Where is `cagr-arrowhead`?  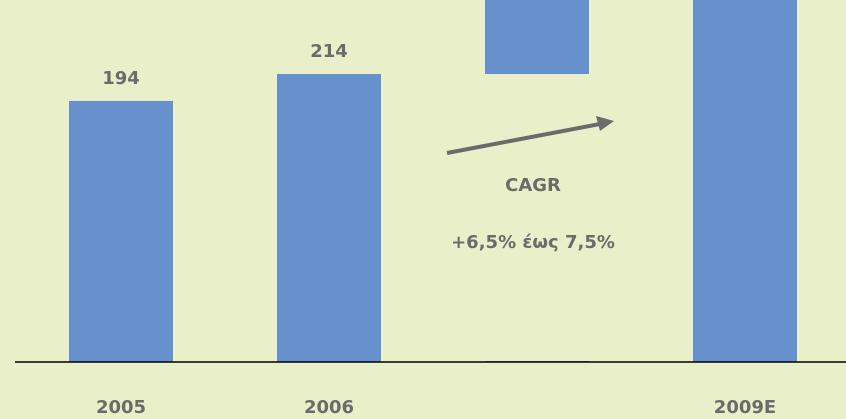 cagr-arrowhead is located at coordinates (605, 123).